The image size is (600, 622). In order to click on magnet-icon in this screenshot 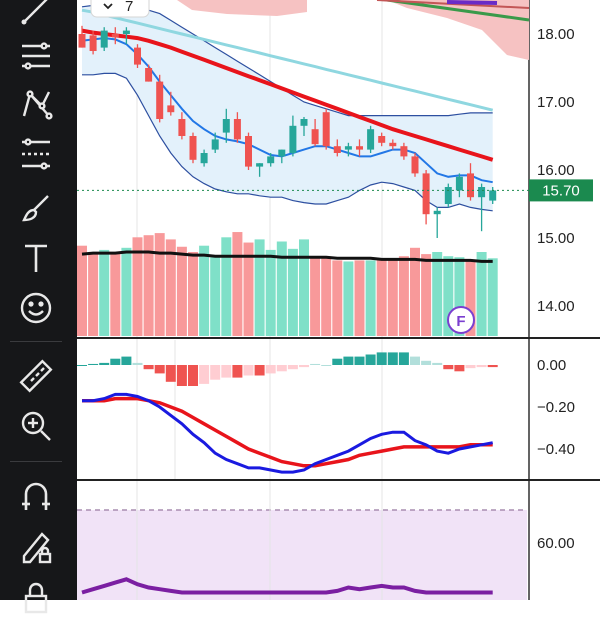, I will do `click(36, 496)`.